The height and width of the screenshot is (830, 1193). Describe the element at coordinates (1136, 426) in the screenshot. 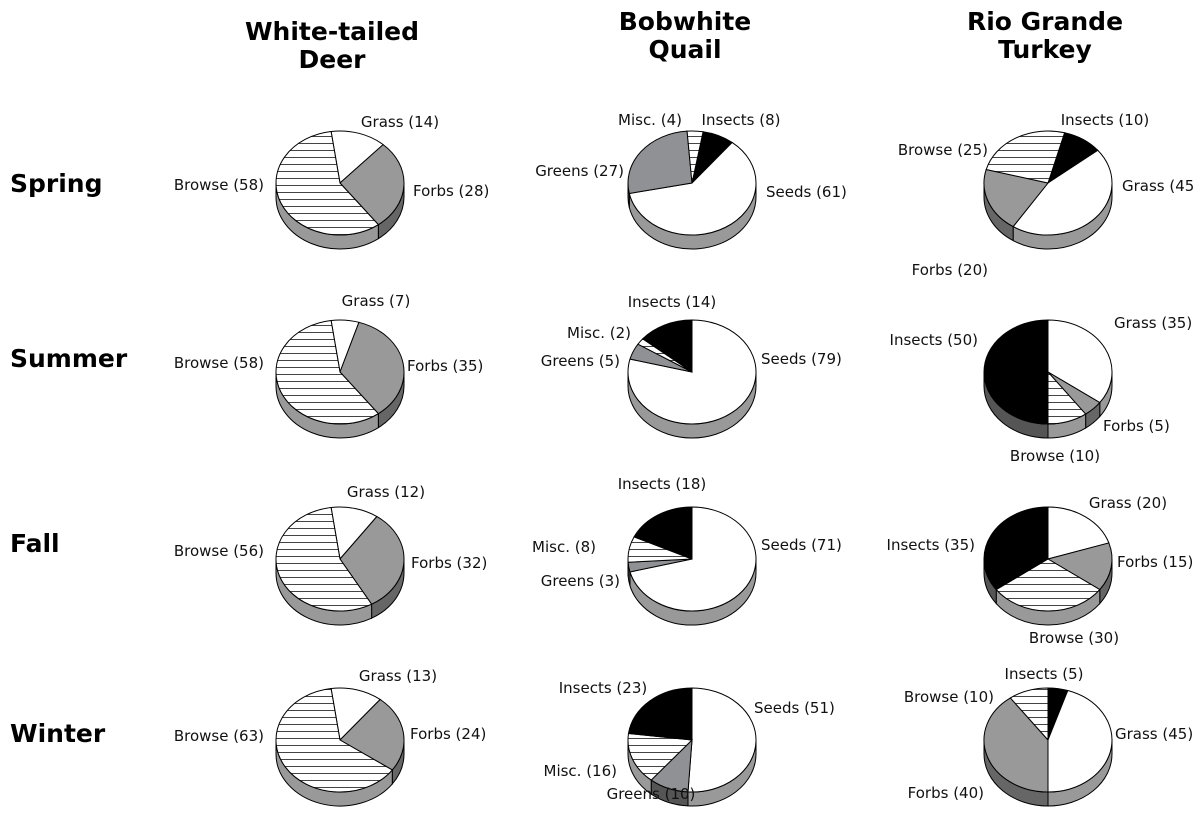

I see `slice-label-forbs: Forbs (5)` at that location.